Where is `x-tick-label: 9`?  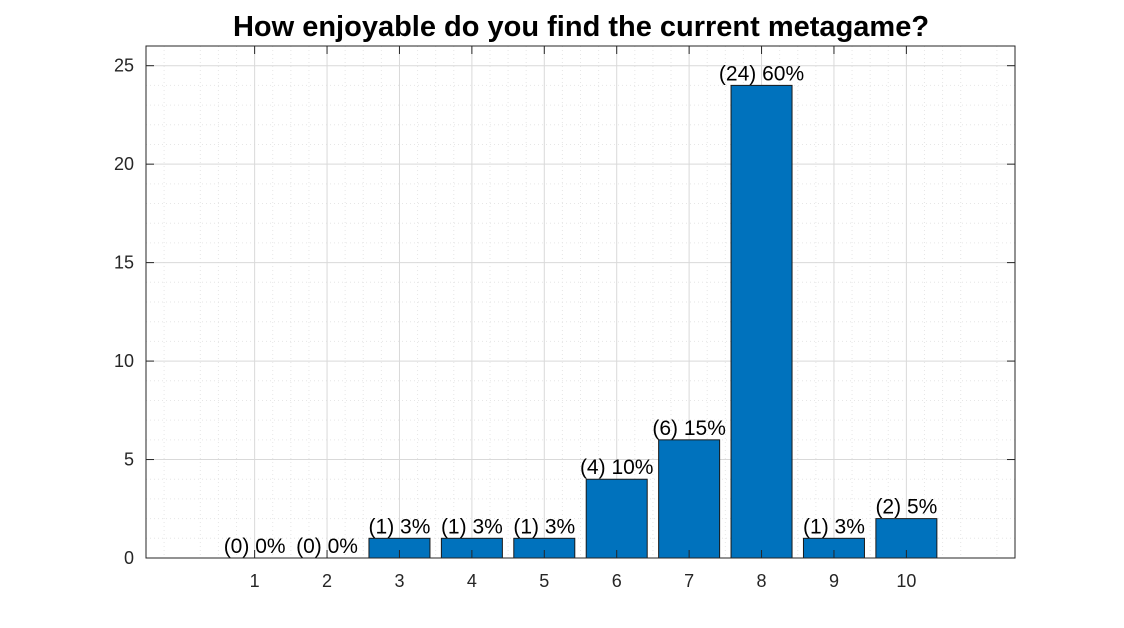
x-tick-label: 9 is located at coordinates (834, 581).